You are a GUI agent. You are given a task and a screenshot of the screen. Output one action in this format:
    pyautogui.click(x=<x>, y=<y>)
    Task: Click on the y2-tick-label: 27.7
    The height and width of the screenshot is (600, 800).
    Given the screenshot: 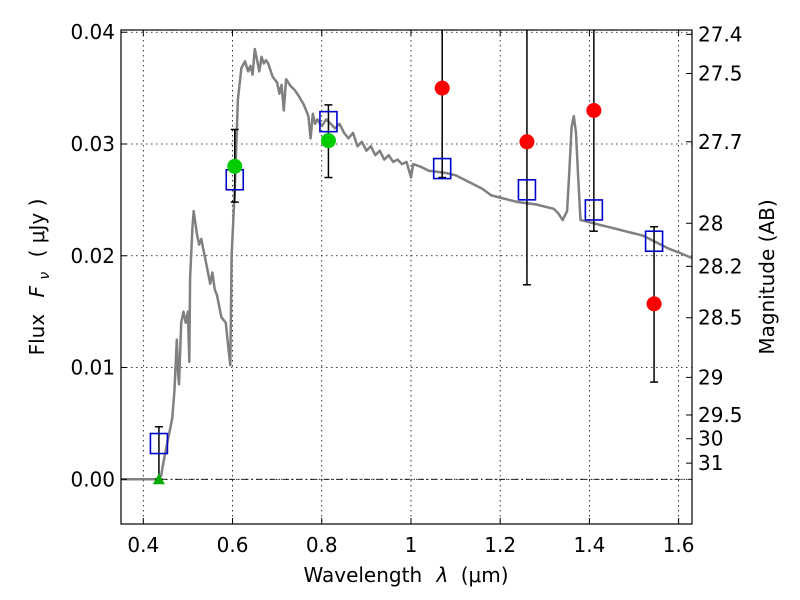 What is the action you would take?
    pyautogui.click(x=720, y=142)
    